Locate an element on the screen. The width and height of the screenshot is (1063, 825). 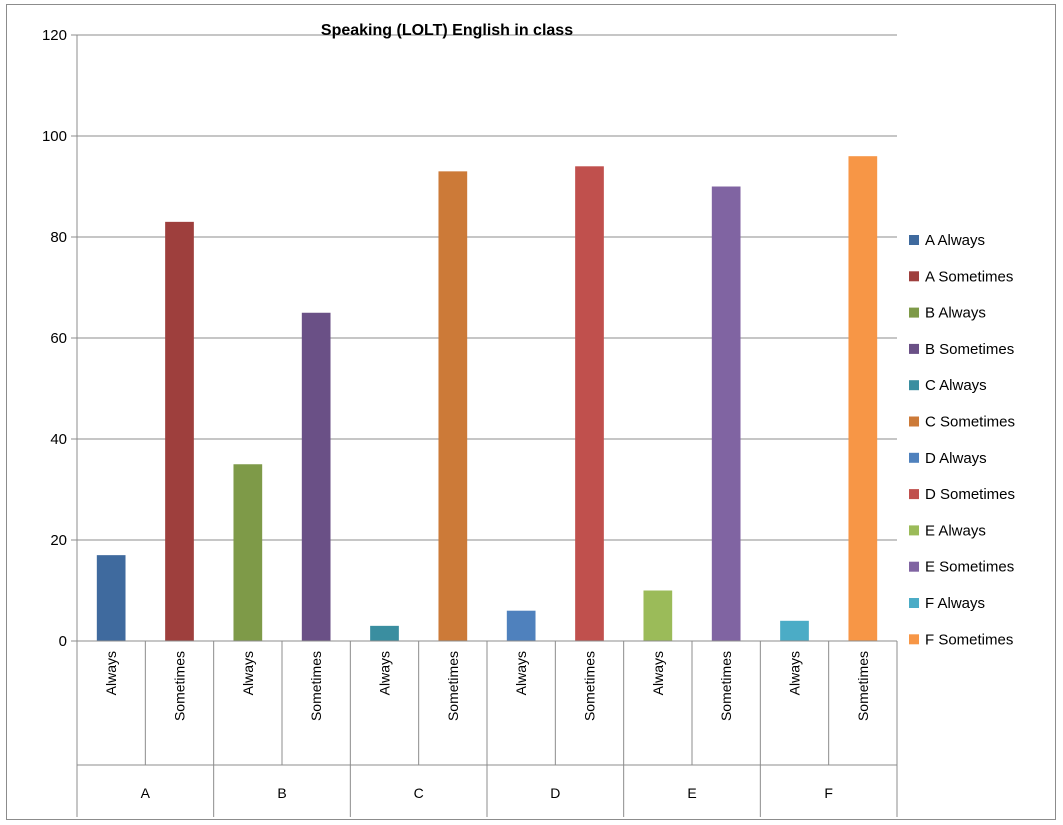
legend-entry: C Always is located at coordinates (956, 385).